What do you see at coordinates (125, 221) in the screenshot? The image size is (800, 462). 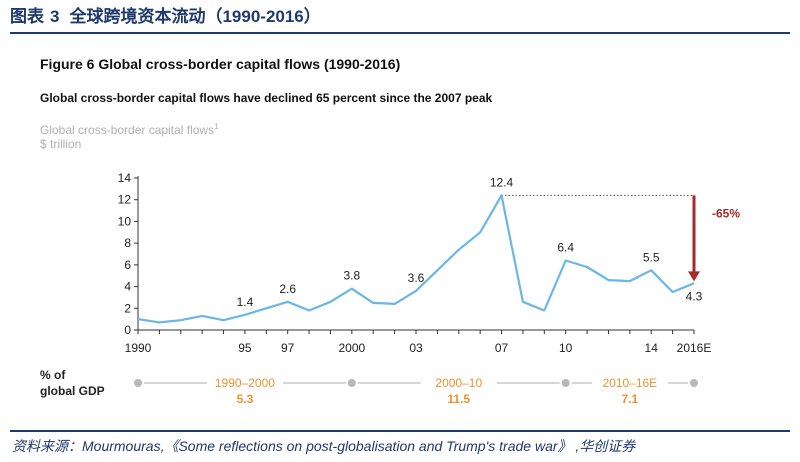 I see `y-tick-label: 10` at bounding box center [125, 221].